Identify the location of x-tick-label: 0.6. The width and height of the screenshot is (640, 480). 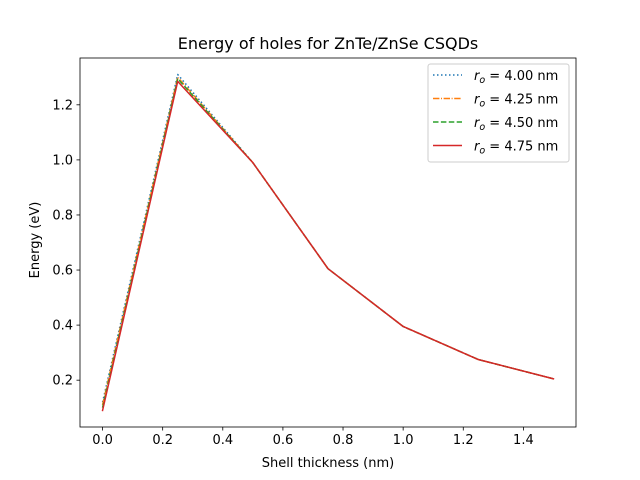
(283, 440).